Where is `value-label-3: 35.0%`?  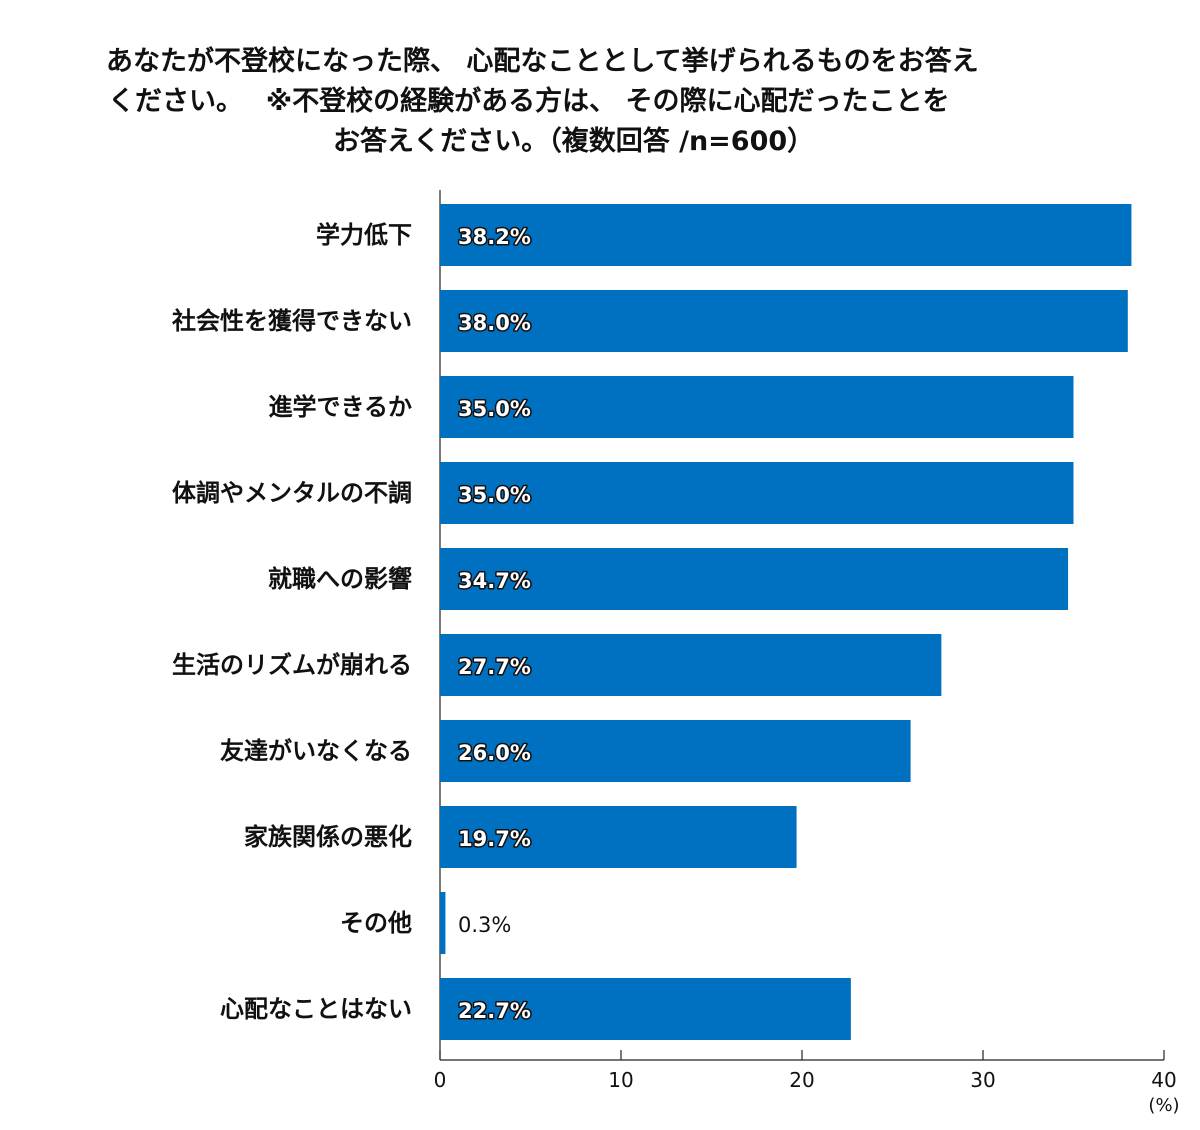
value-label-3: 35.0% is located at coordinates (494, 409).